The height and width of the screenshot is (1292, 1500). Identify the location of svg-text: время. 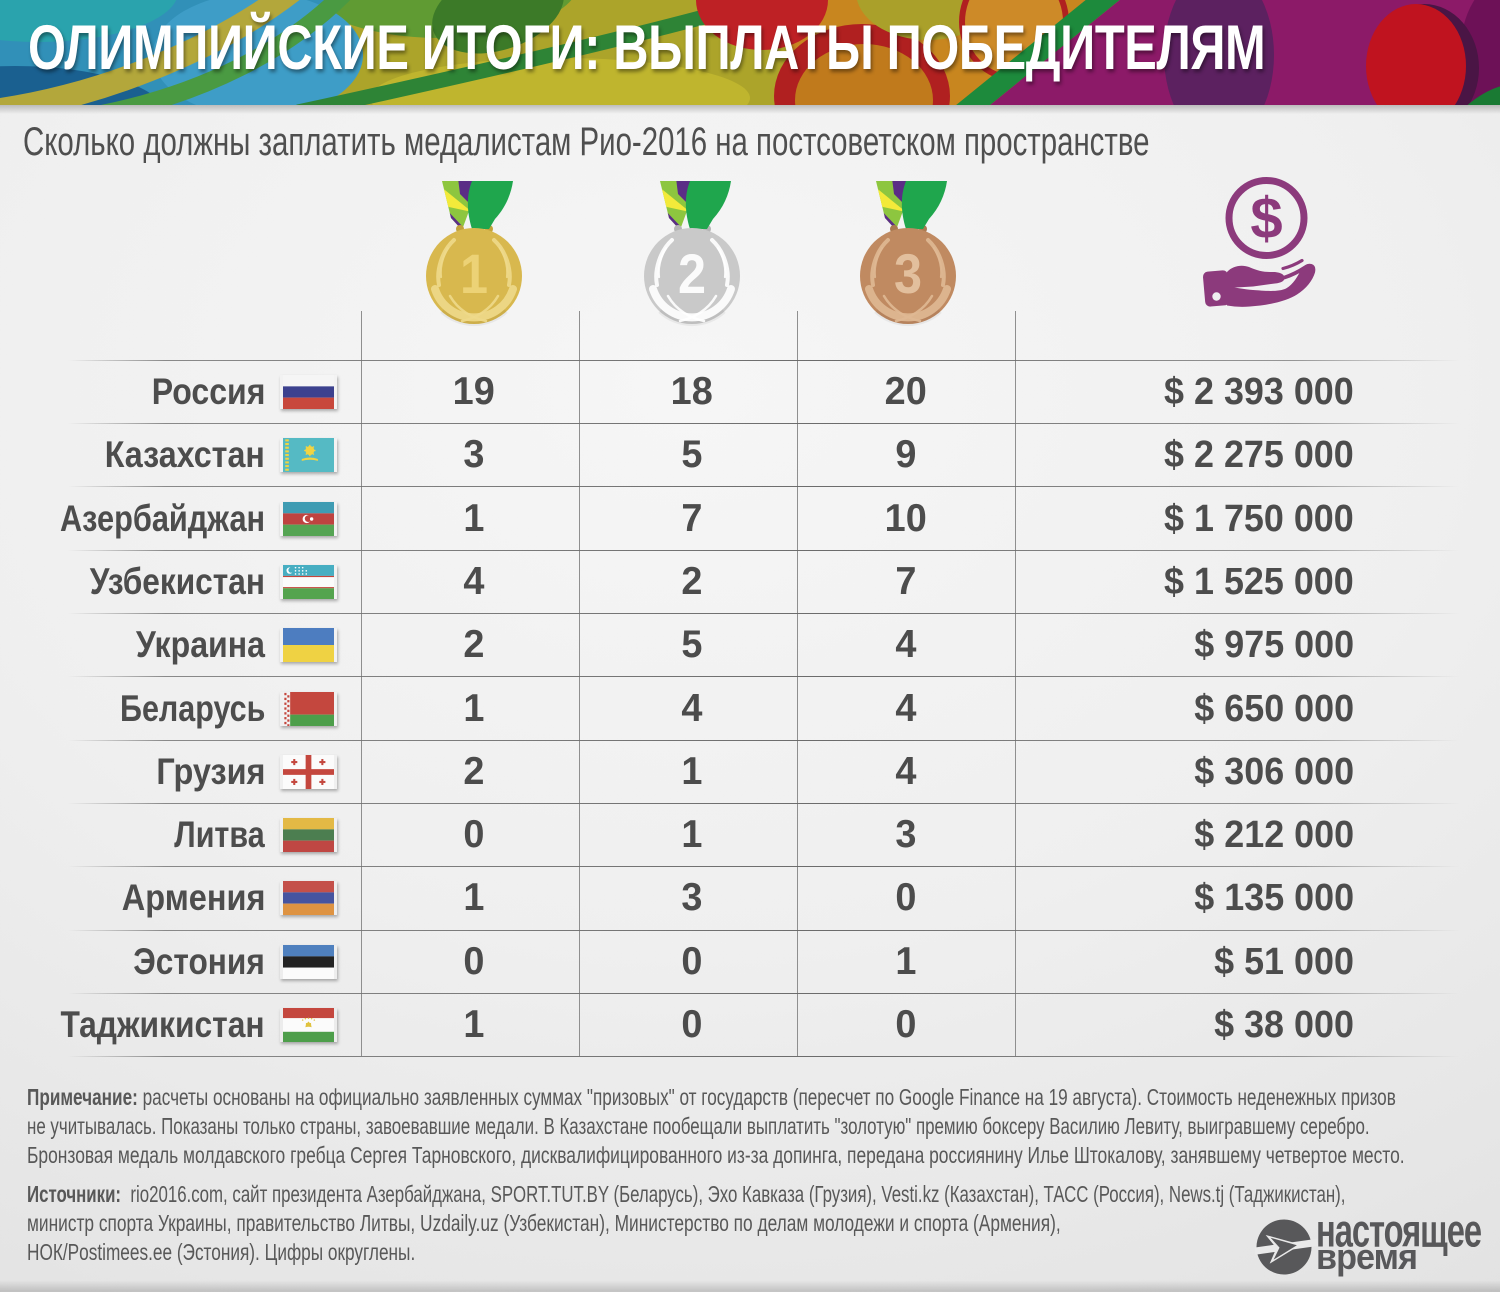
(1366, 1257).